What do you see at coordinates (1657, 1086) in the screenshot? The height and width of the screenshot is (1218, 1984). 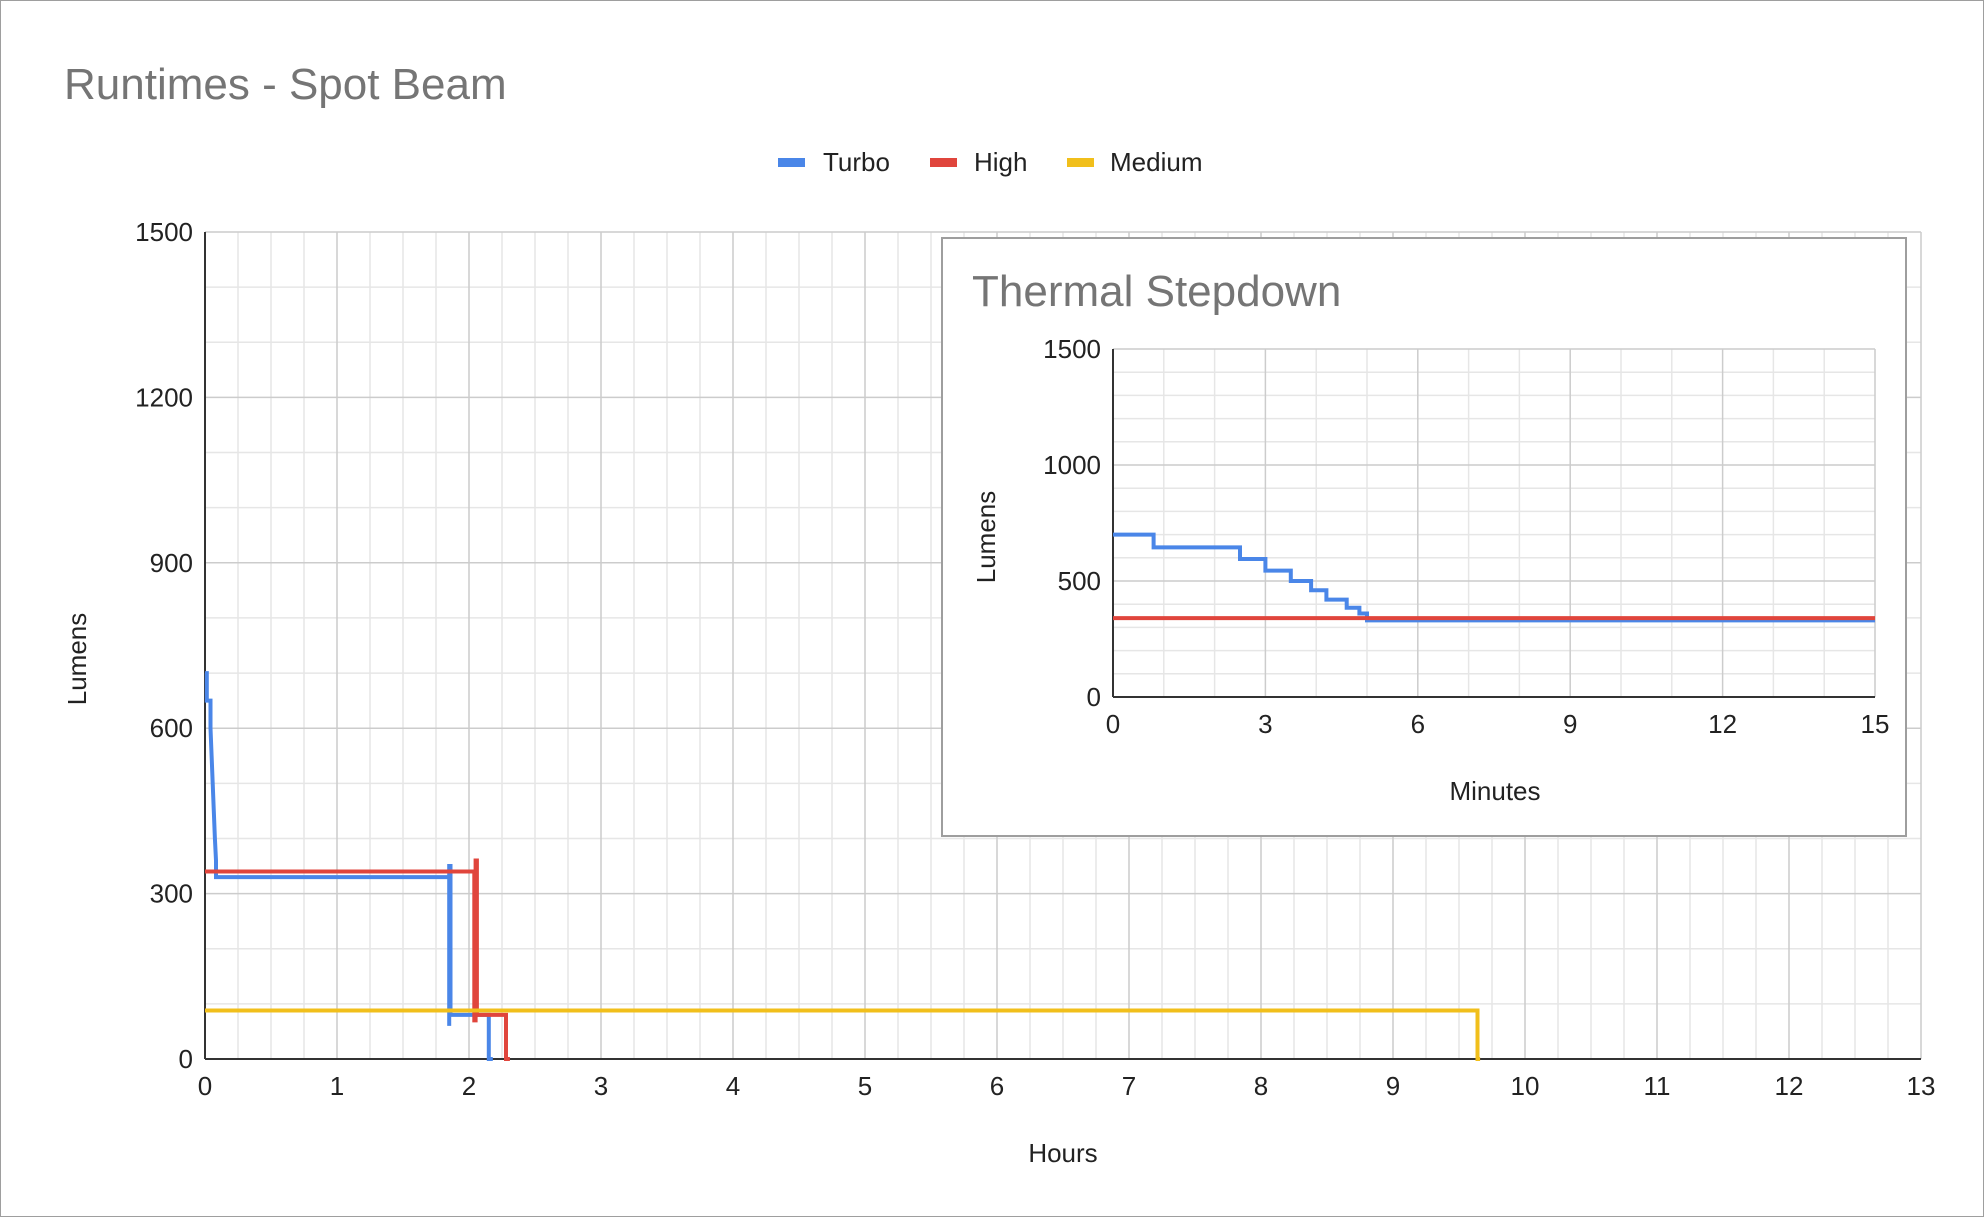 I see `x-tick-label: 11` at bounding box center [1657, 1086].